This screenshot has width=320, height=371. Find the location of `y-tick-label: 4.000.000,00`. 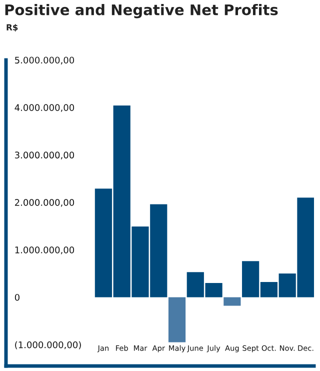

y-tick-label: 4.000.000,00 is located at coordinates (44, 108).